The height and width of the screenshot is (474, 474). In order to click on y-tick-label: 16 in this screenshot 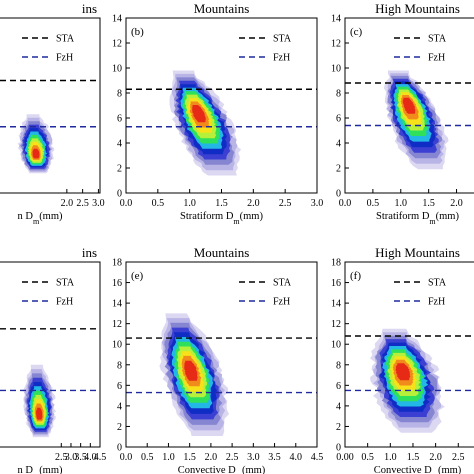, I will do `click(117, 283)`.